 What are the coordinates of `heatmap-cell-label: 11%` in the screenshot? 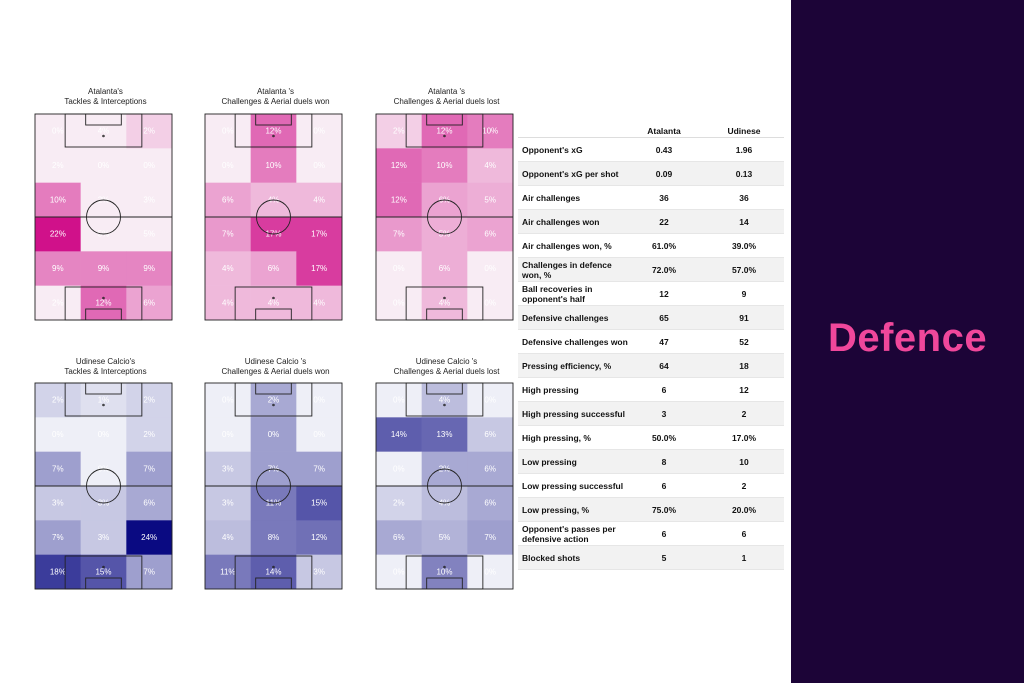 It's located at (227, 571).